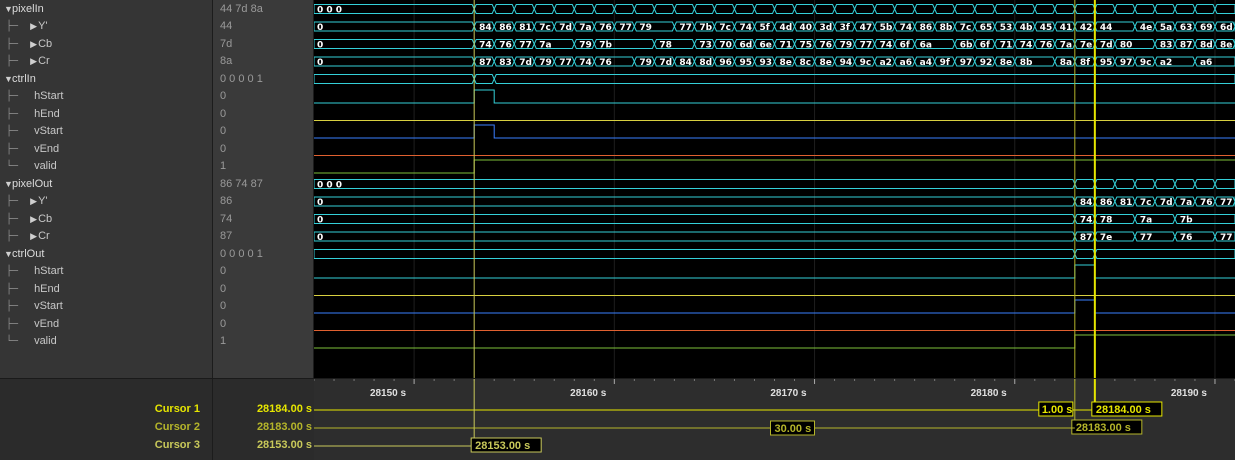  Describe the element at coordinates (1106, 203) in the screenshot. I see `pixelout-y-bus-value-label: 86` at that location.